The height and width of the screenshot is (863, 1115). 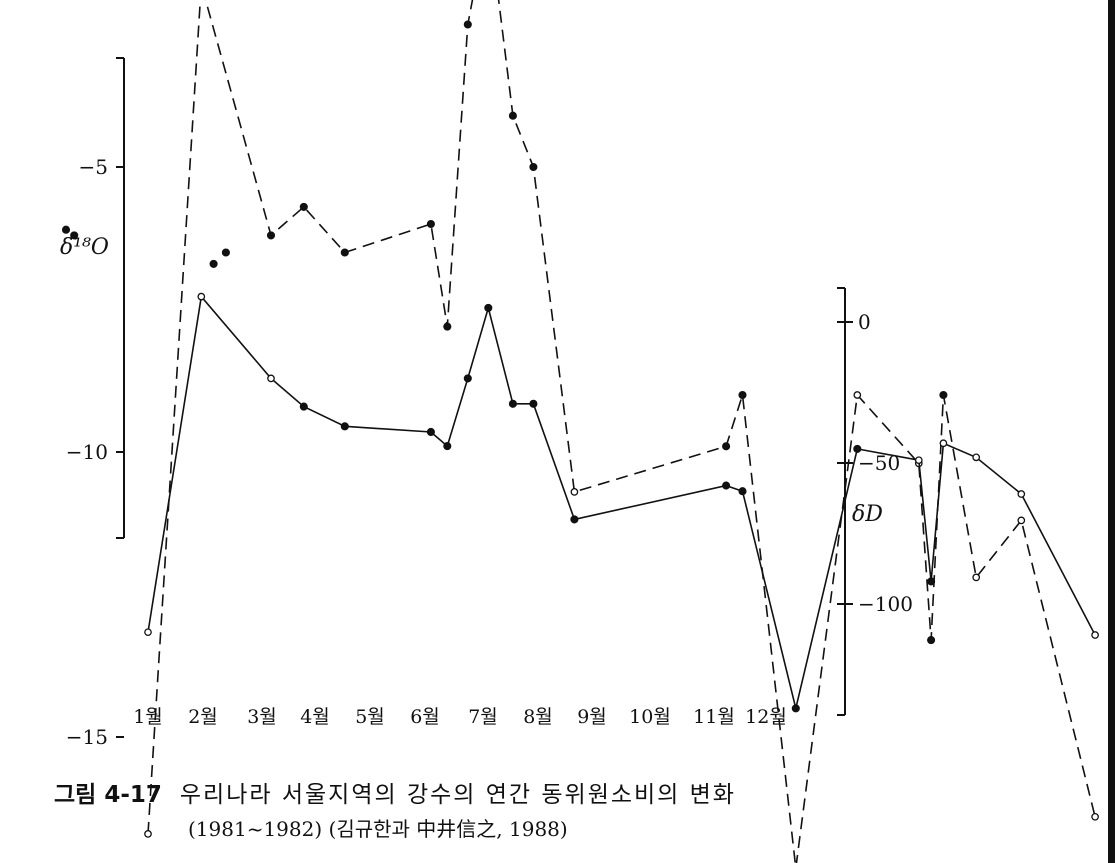 What do you see at coordinates (650, 717) in the screenshot?
I see `x-tick-label: 10월` at bounding box center [650, 717].